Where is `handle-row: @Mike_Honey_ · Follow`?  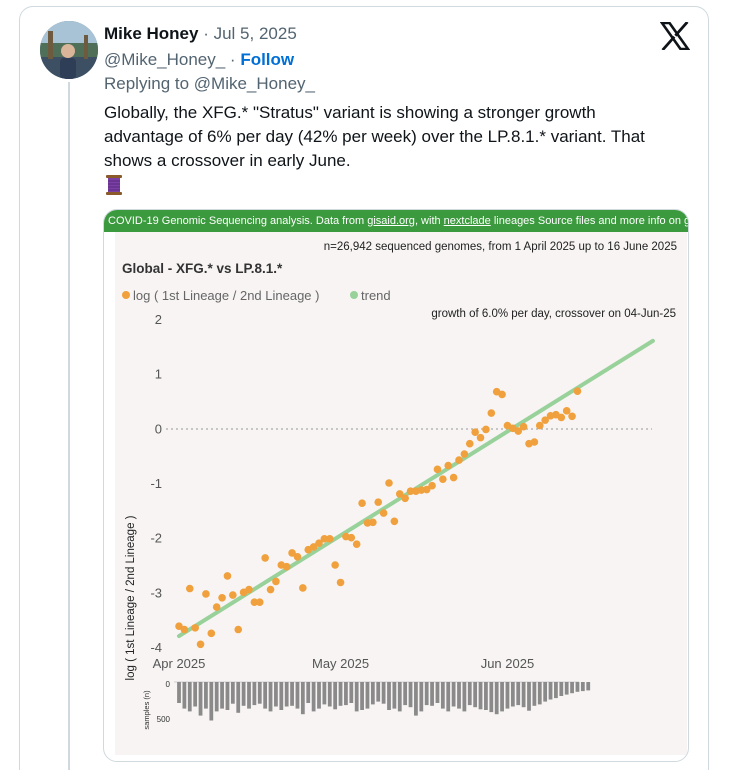
handle-row: @Mike_Honey_ · Follow is located at coordinates (199, 60).